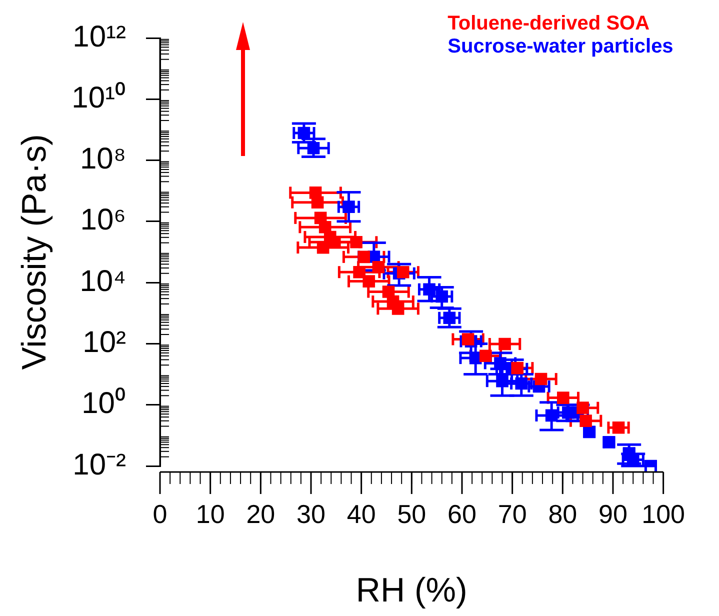  Describe the element at coordinates (462, 513) in the screenshot. I see `x-tick-label: 60` at that location.